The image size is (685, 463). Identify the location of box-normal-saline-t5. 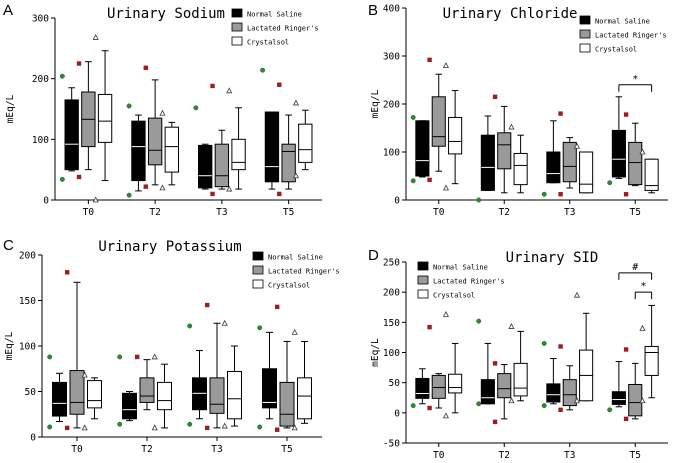
(270, 128).